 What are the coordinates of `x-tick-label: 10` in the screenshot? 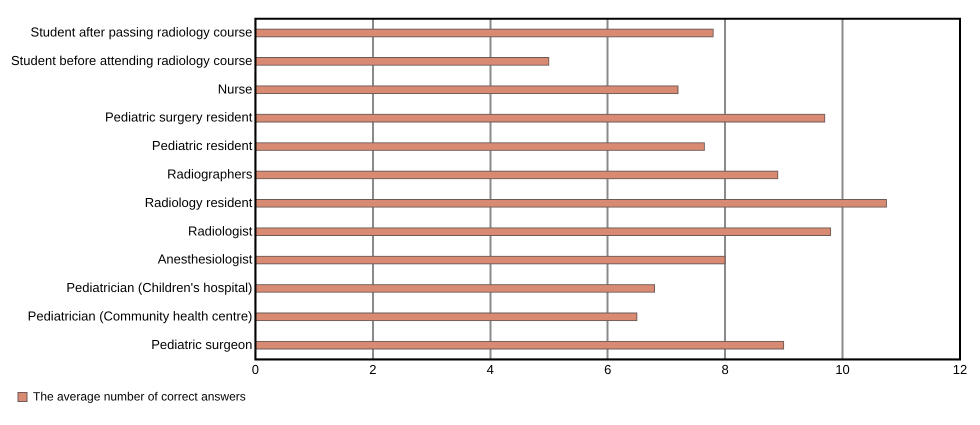 It's located at (842, 369).